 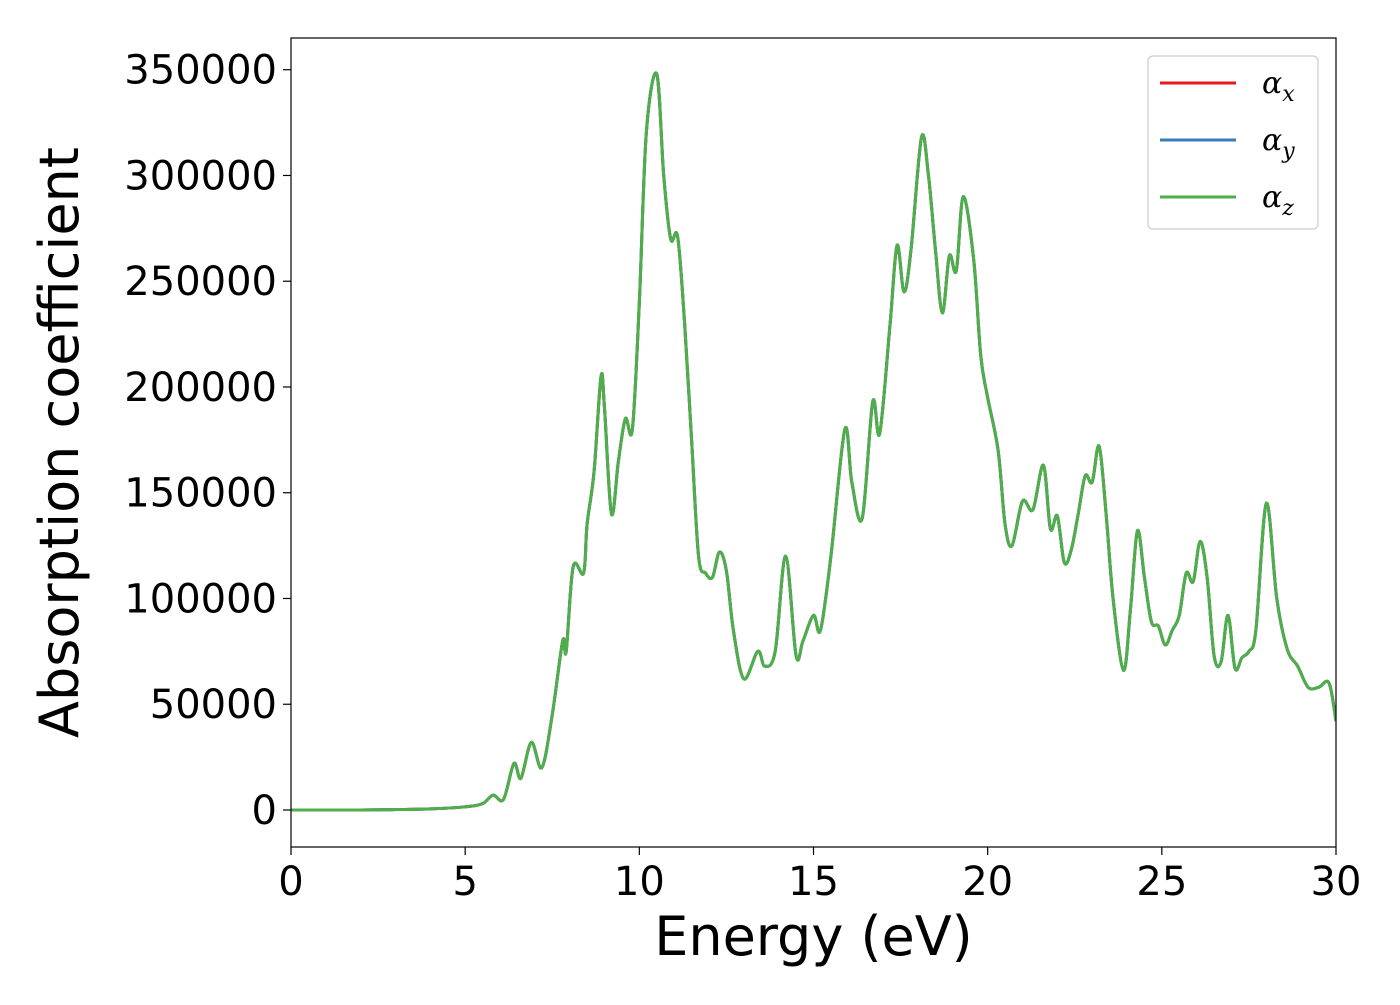 I want to click on x-tick-label: 30, so click(x=1336, y=882).